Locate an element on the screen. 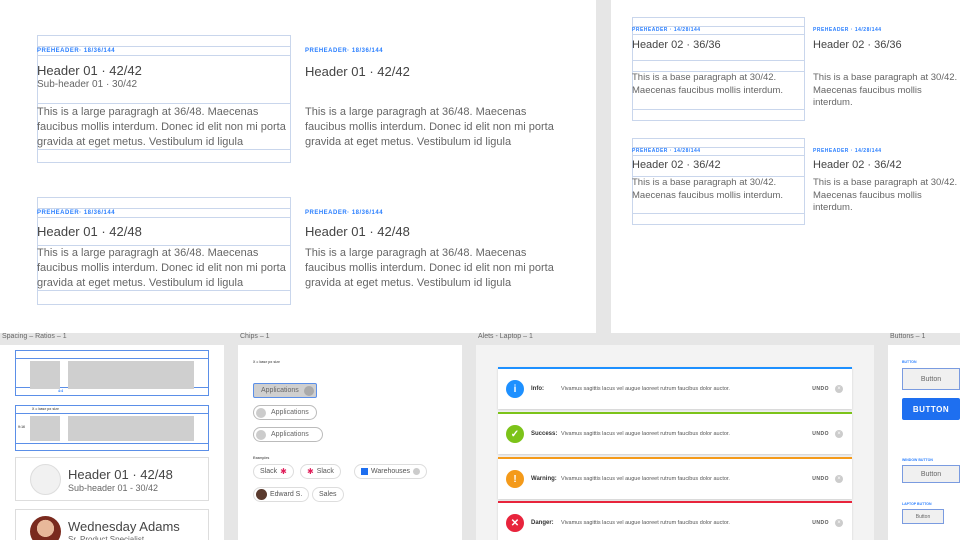 This screenshot has width=960, height=540. alert-title: Info: is located at coordinates (537, 389).